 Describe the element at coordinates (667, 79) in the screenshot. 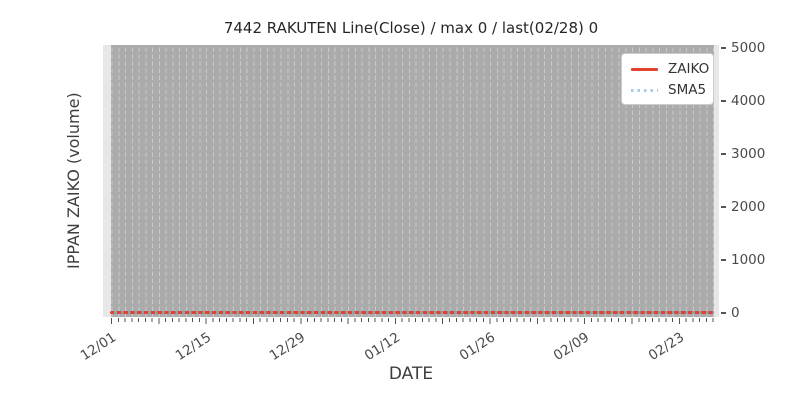

I see `legend: ZAIKO SMA5` at that location.